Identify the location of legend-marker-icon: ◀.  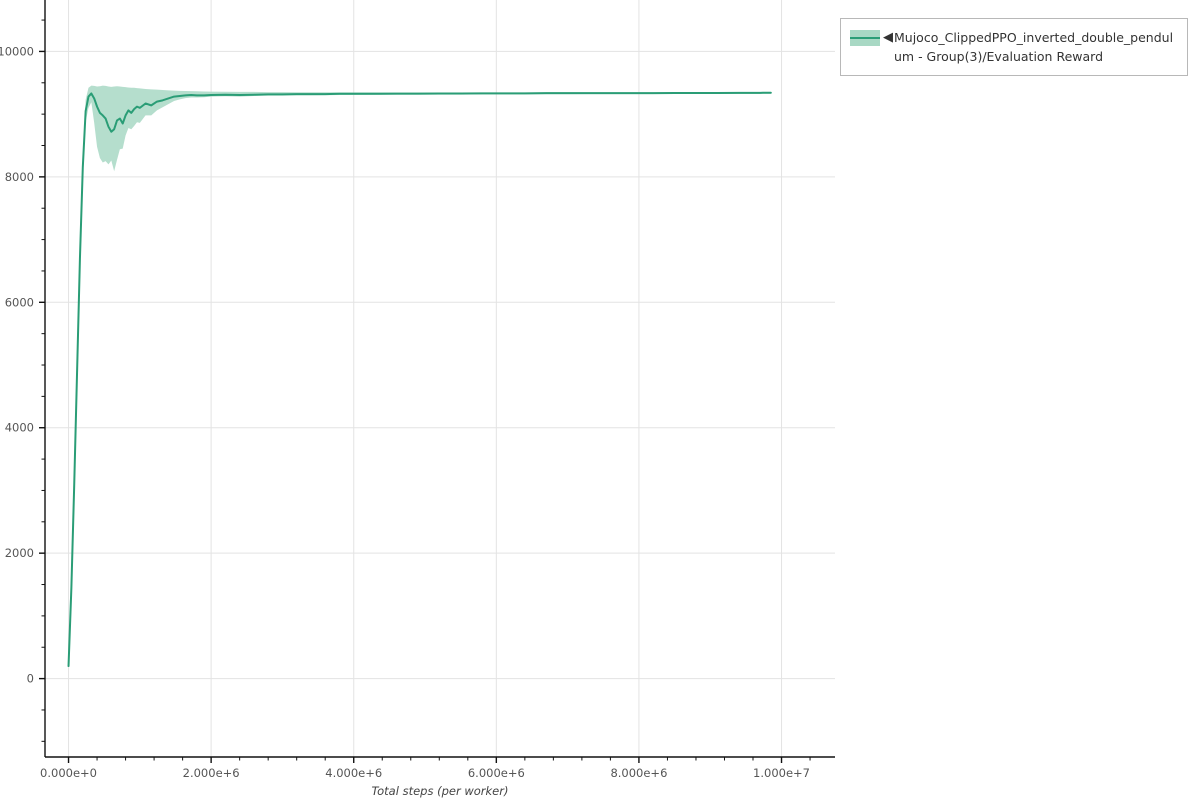
(888, 37).